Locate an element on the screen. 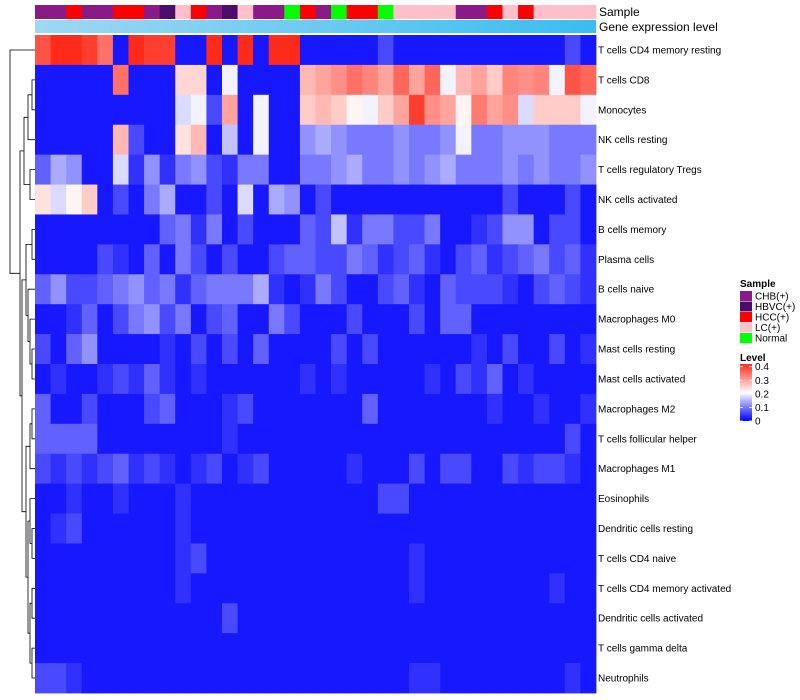 This screenshot has width=800, height=700. row-label: T cells CD8 is located at coordinates (624, 80).